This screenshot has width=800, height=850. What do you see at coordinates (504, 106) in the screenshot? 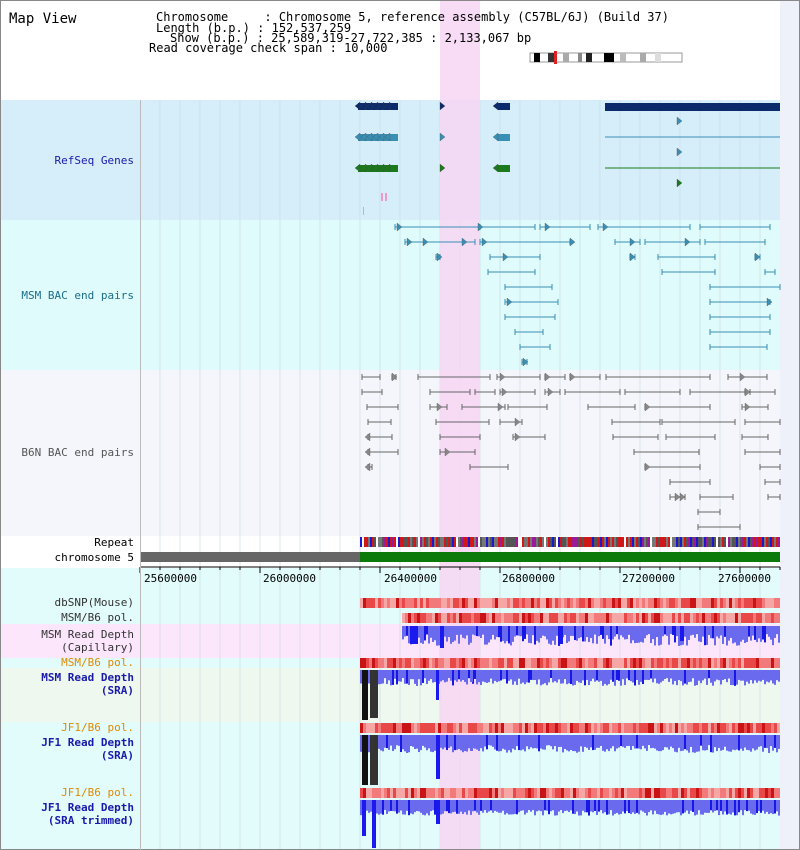
I see `gene-exon` at bounding box center [504, 106].